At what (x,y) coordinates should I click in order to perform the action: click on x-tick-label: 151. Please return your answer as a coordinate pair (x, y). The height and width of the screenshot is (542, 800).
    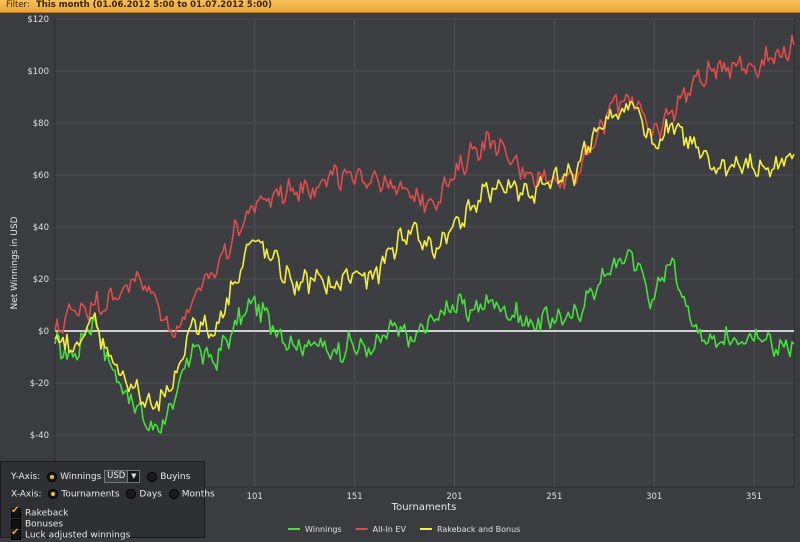
    Looking at the image, I should click on (354, 497).